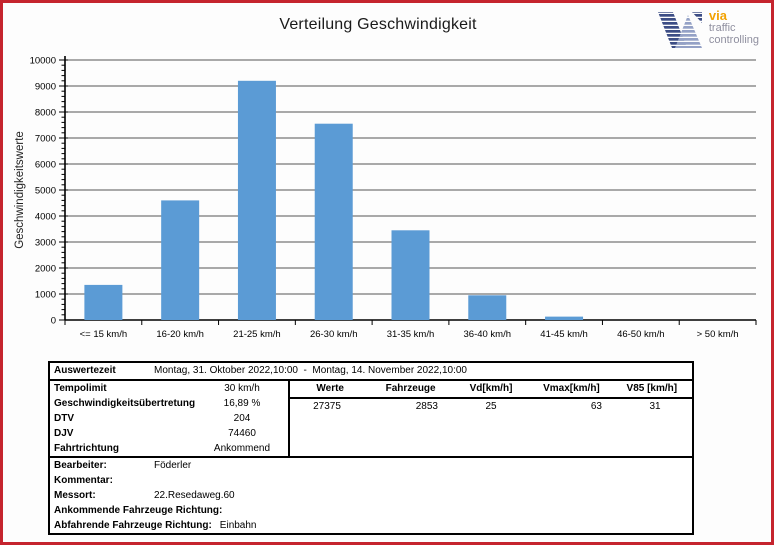 The image size is (774, 545). What do you see at coordinates (238, 525) in the screenshot?
I see `meta-value: Einbahn` at bounding box center [238, 525].